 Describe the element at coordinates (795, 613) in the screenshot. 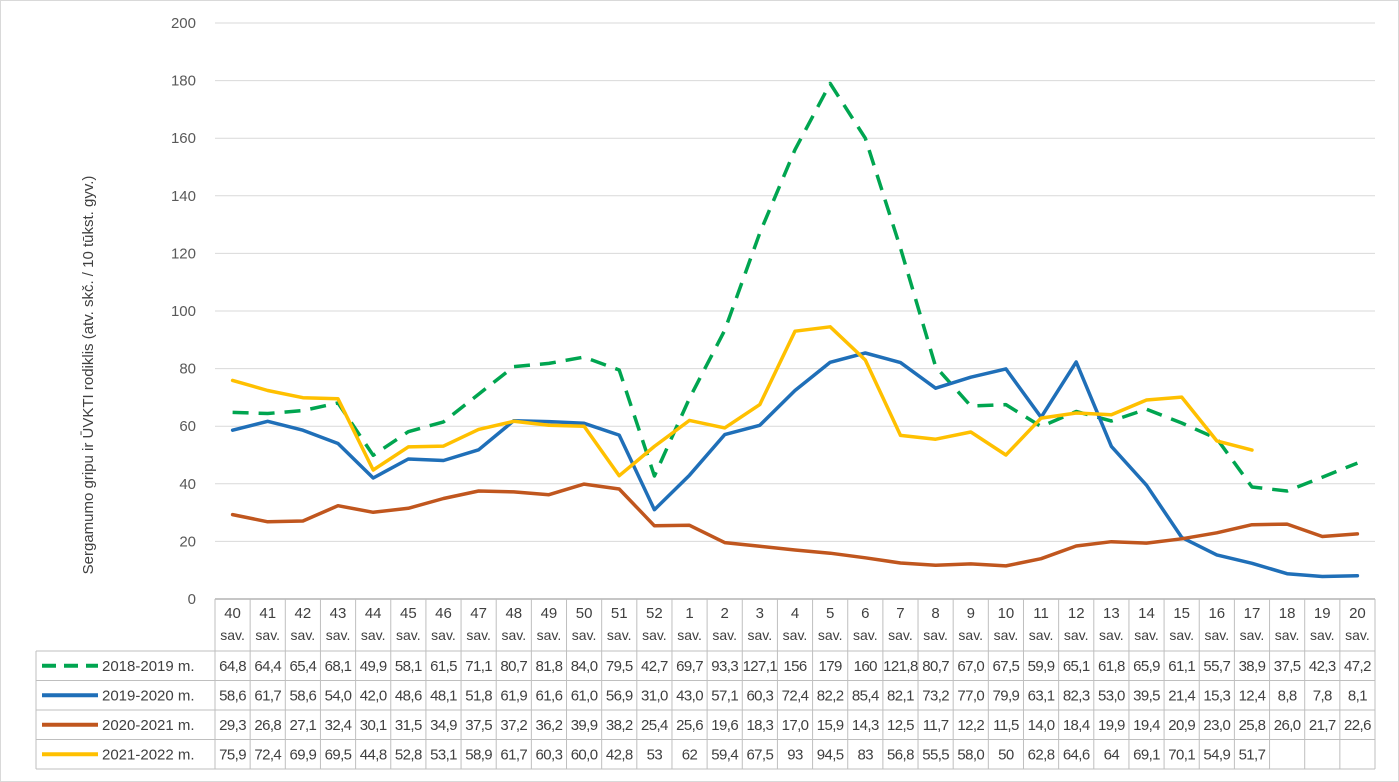

I see `x-tick-label: 4` at that location.